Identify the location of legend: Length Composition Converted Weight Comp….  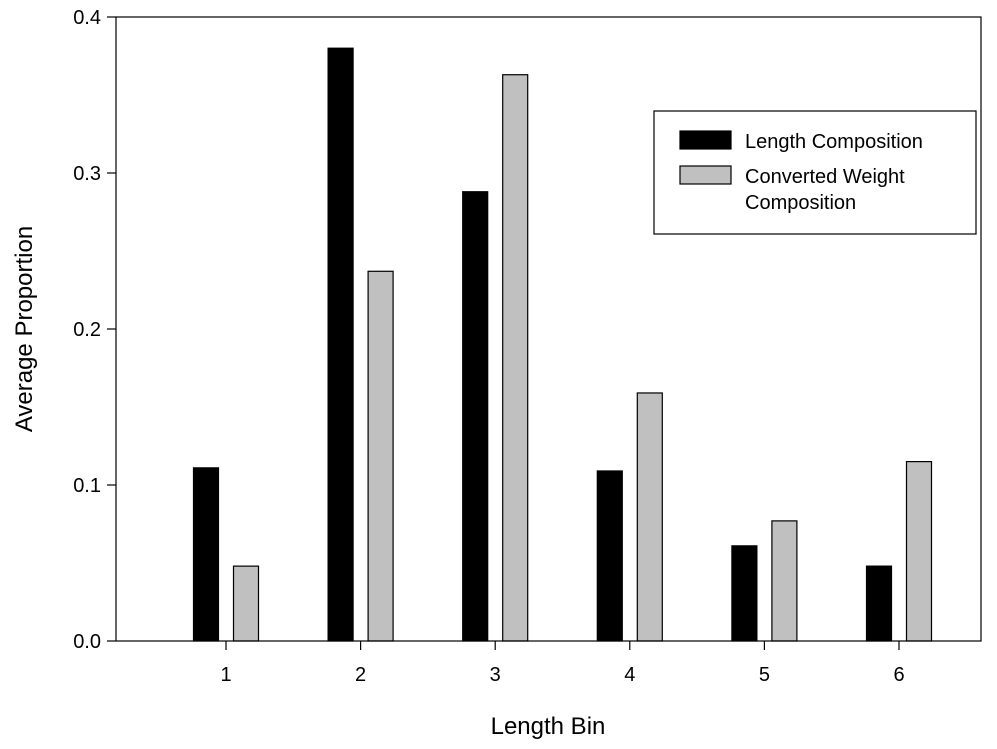
(815, 172).